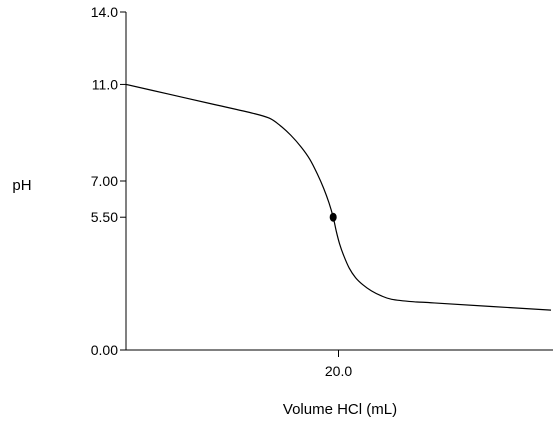  Describe the element at coordinates (338, 371) in the screenshot. I see `x-tick-label: 20.0` at that location.